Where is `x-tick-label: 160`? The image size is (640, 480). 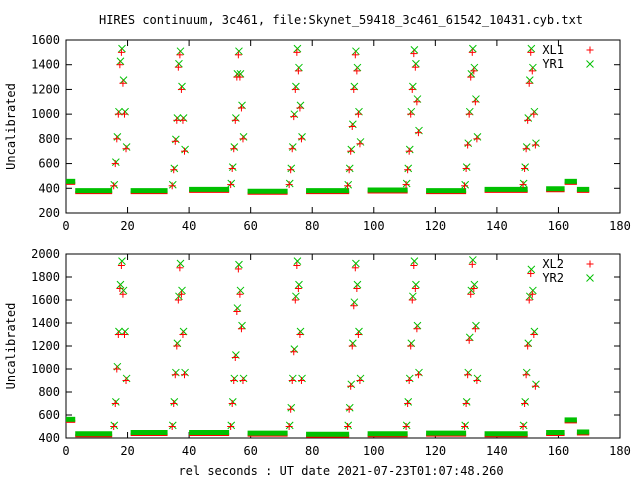
x-tick-label: 160 is located at coordinates (559, 451).